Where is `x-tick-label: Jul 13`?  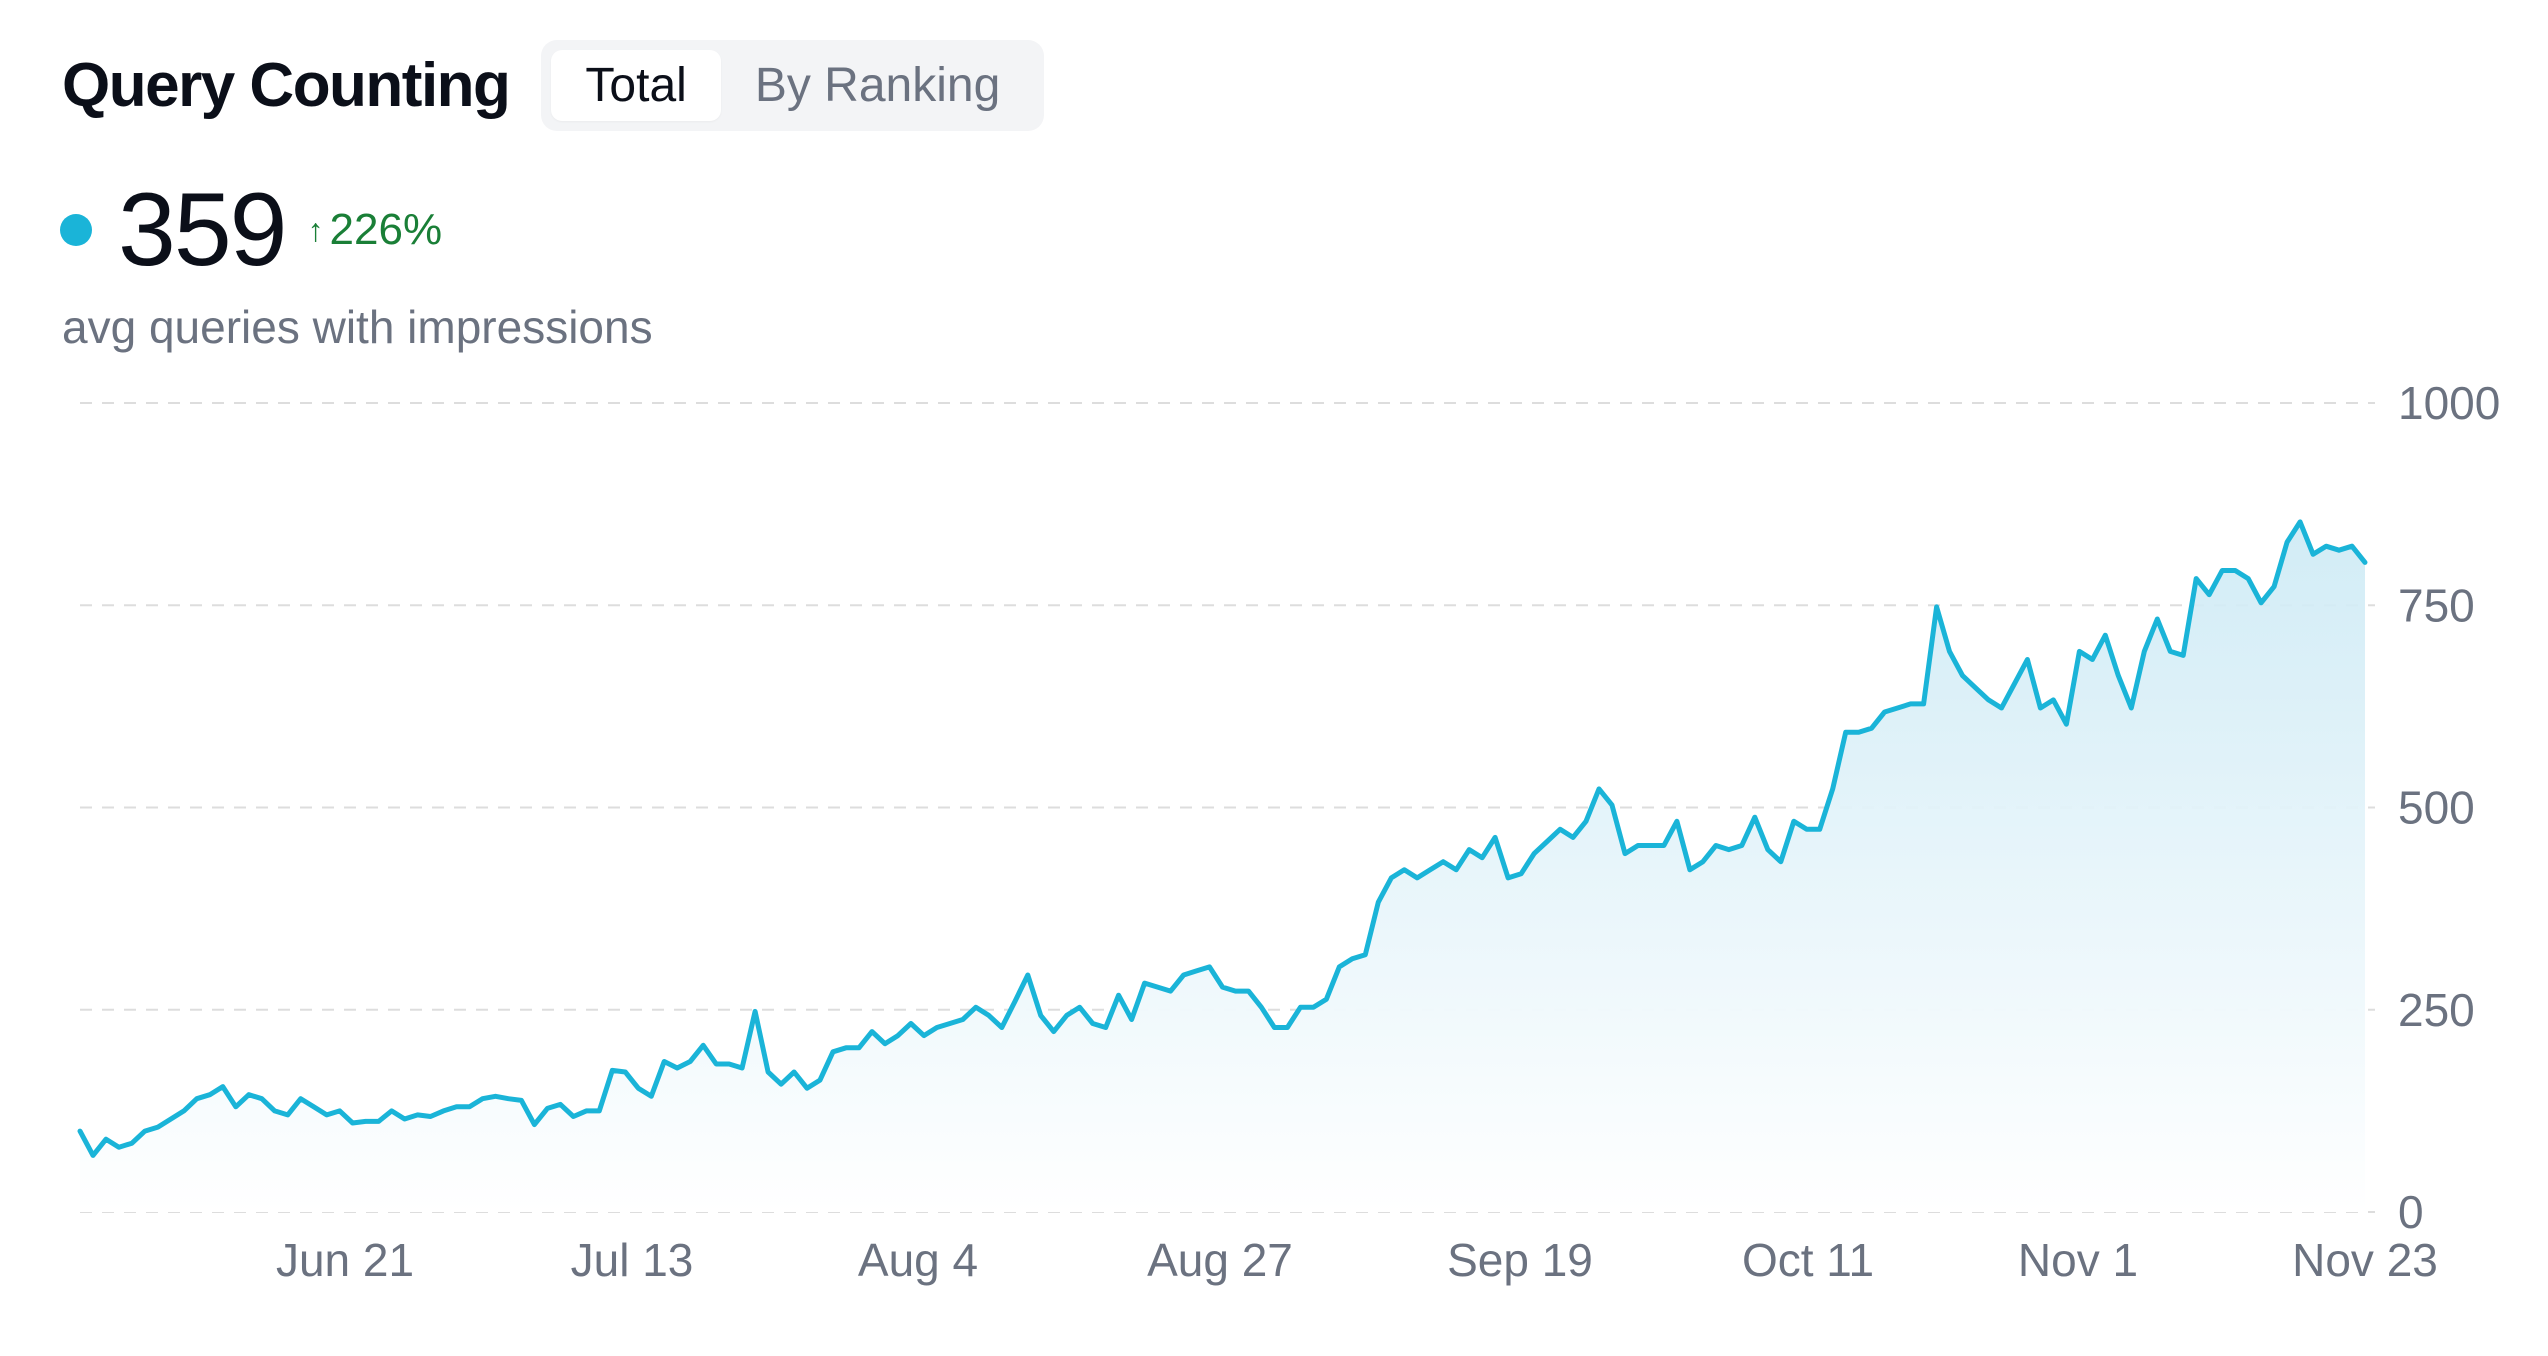
x-tick-label: Jul 13 is located at coordinates (632, 1260).